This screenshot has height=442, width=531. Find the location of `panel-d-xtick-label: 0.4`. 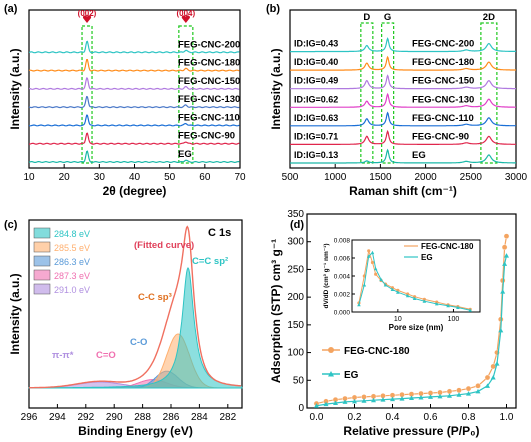

panel-d-xtick-label: 0.4 is located at coordinates (393, 417).